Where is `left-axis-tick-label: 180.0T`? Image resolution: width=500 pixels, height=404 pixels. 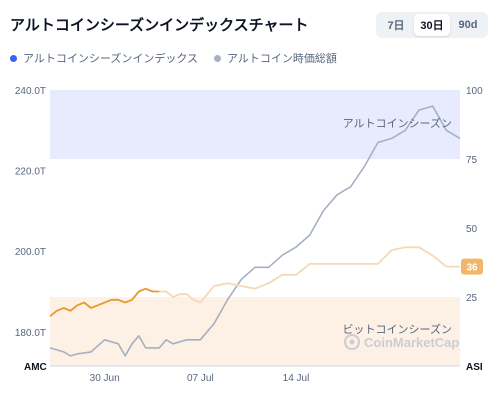 left-axis-tick-label: 180.0T is located at coordinates (30, 333).